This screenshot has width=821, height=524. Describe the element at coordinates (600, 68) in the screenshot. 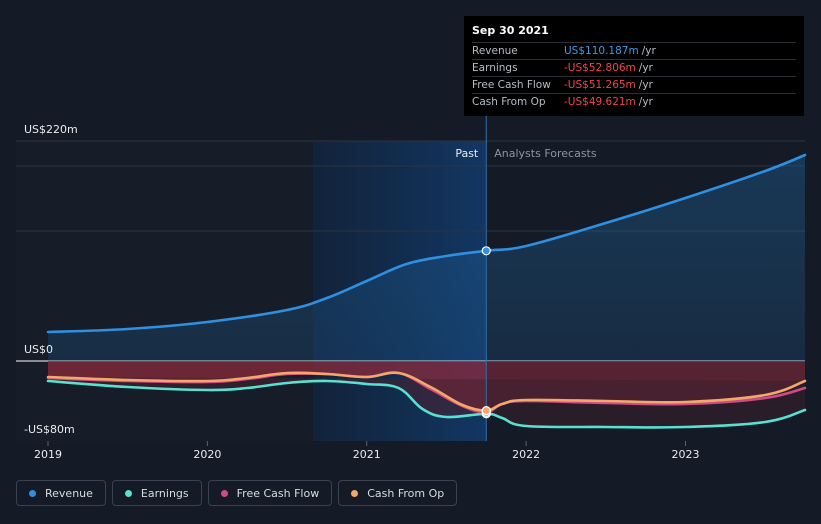

I see `tooltip-value: -US$52.806m` at that location.